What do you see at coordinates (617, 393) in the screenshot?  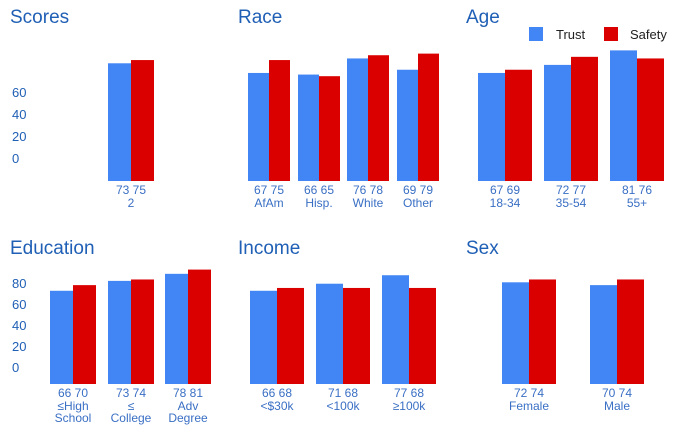 I see `data-label-male: 70 74` at bounding box center [617, 393].